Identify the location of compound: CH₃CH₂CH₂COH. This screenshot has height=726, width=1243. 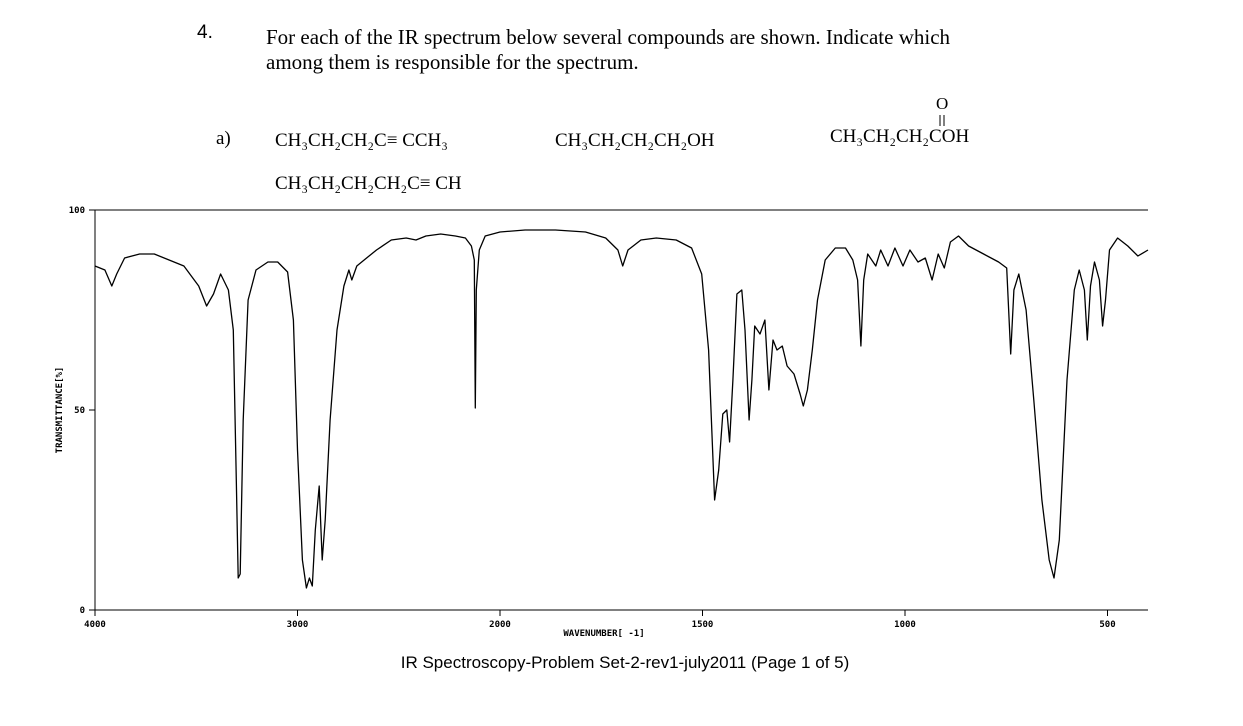
(899, 136).